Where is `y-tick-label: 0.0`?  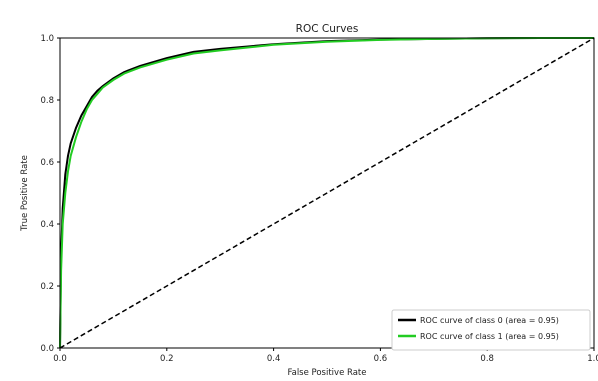 y-tick-label: 0.0 is located at coordinates (47, 349).